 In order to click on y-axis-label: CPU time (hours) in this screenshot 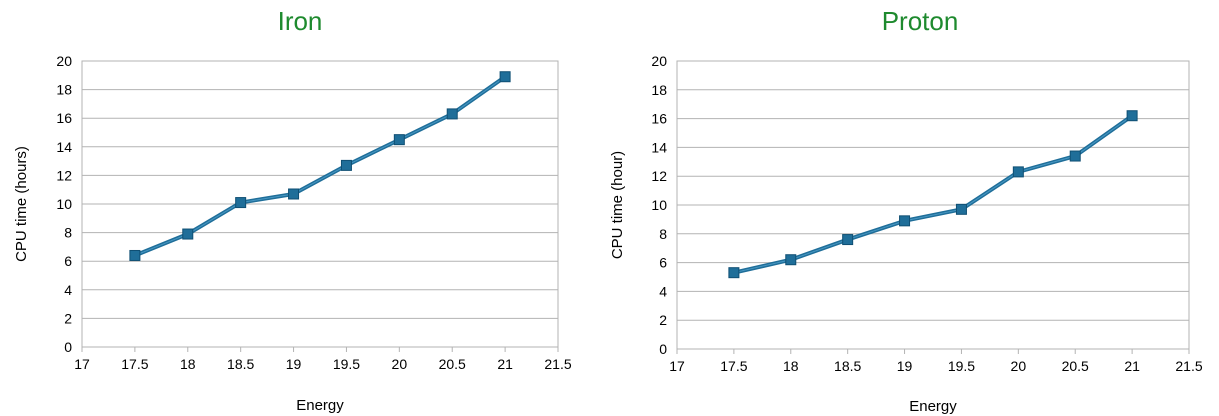, I will do `click(21, 204)`.